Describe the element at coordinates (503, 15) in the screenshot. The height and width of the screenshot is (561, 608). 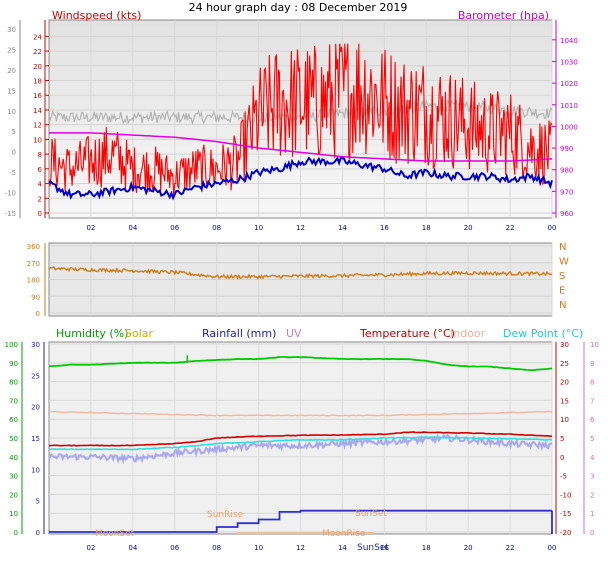
I see `barometer-axis-title: Barometer (hpa)` at that location.